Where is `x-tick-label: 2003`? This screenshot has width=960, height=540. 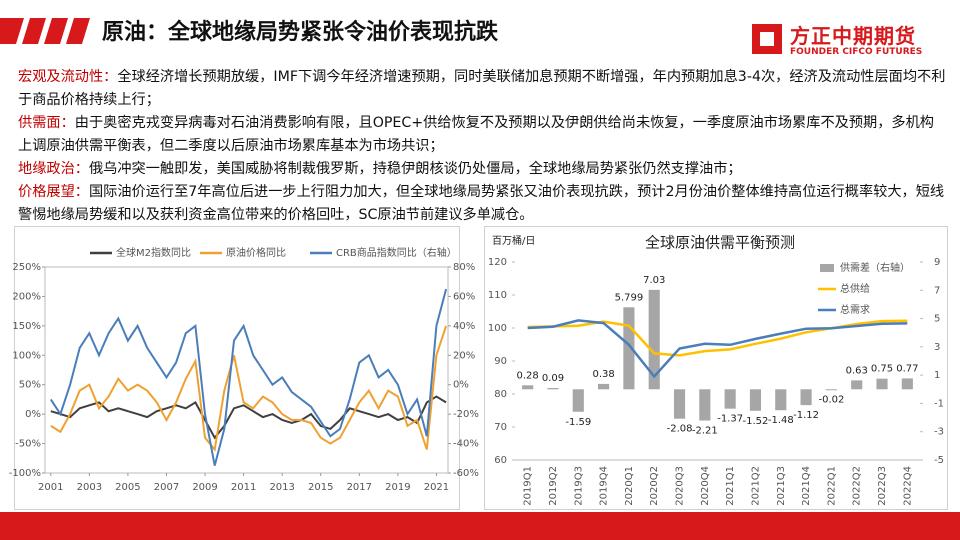 x-tick-label: 2003 is located at coordinates (89, 487).